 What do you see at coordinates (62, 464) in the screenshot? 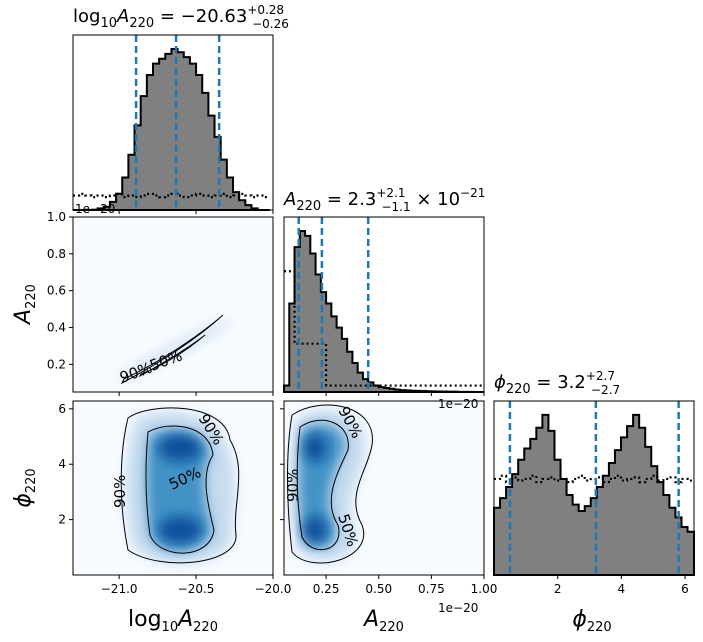
I see `y-tick-label: 4` at bounding box center [62, 464].